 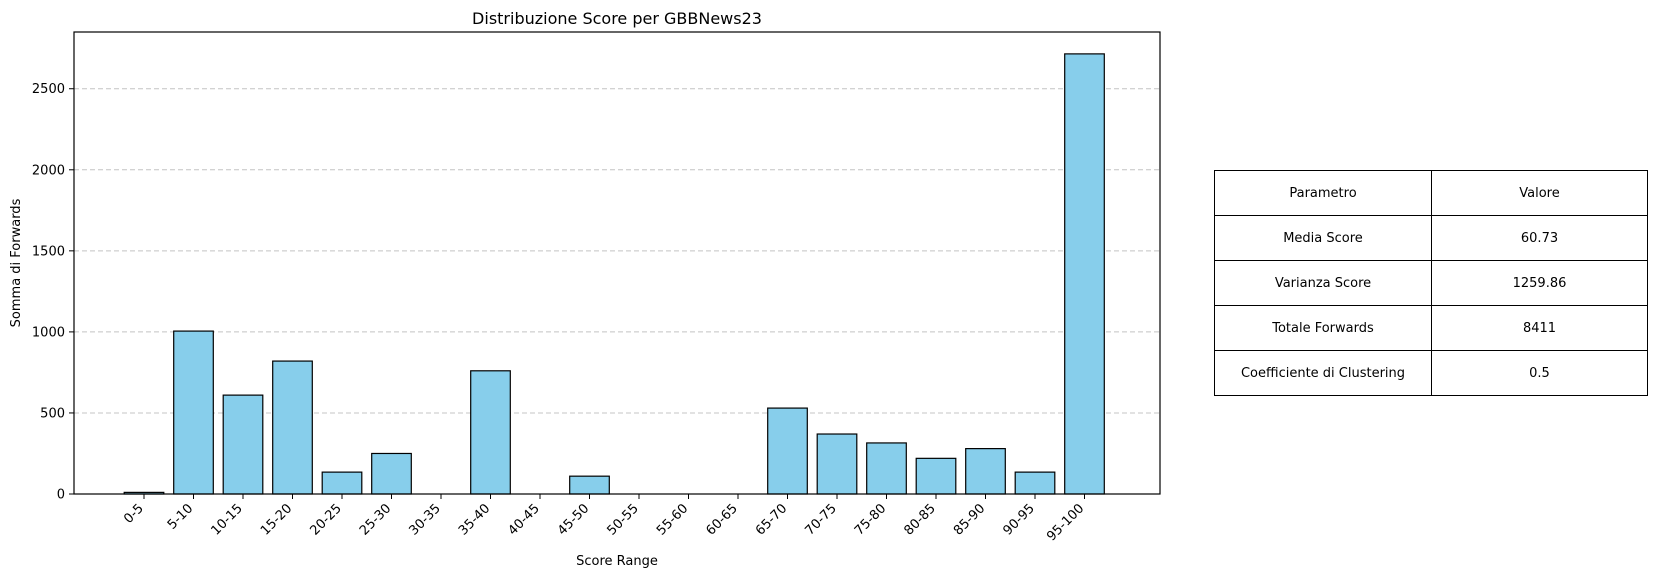 I want to click on table-cell-parameter: Media Score, so click(x=1323, y=238).